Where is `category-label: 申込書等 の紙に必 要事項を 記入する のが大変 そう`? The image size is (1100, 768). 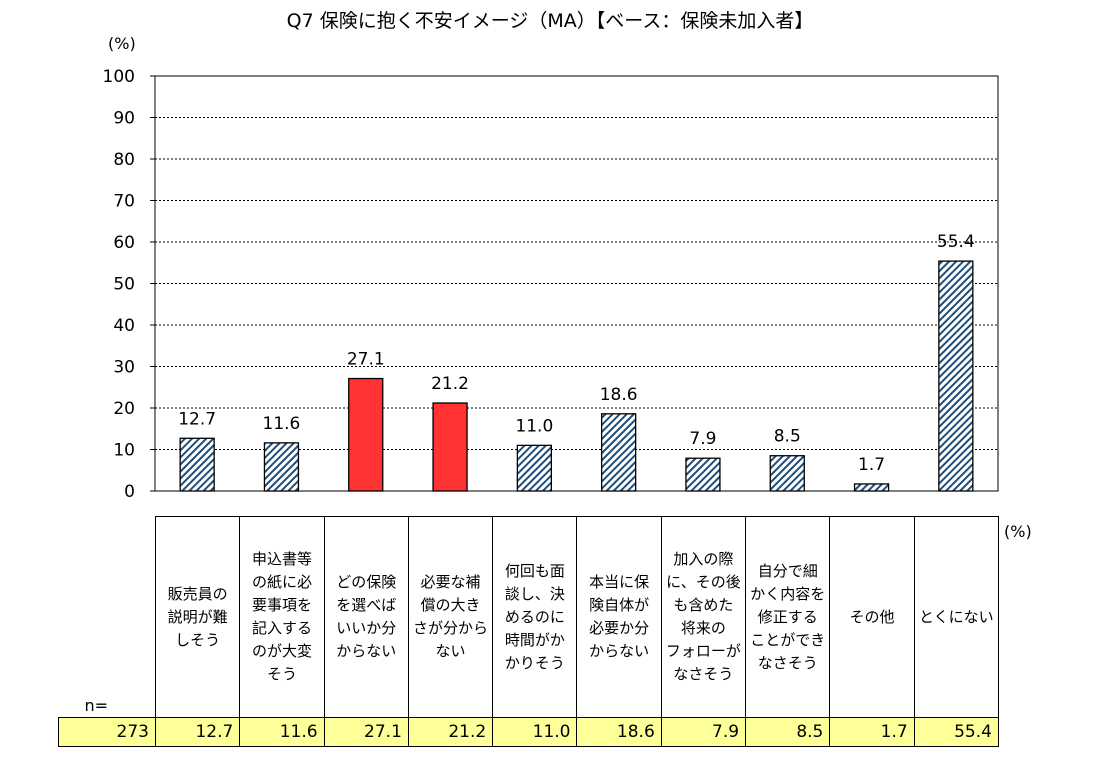 category-label: 申込書等 の紙に必 要事項を 記入する のが大変 そう is located at coordinates (282, 617).